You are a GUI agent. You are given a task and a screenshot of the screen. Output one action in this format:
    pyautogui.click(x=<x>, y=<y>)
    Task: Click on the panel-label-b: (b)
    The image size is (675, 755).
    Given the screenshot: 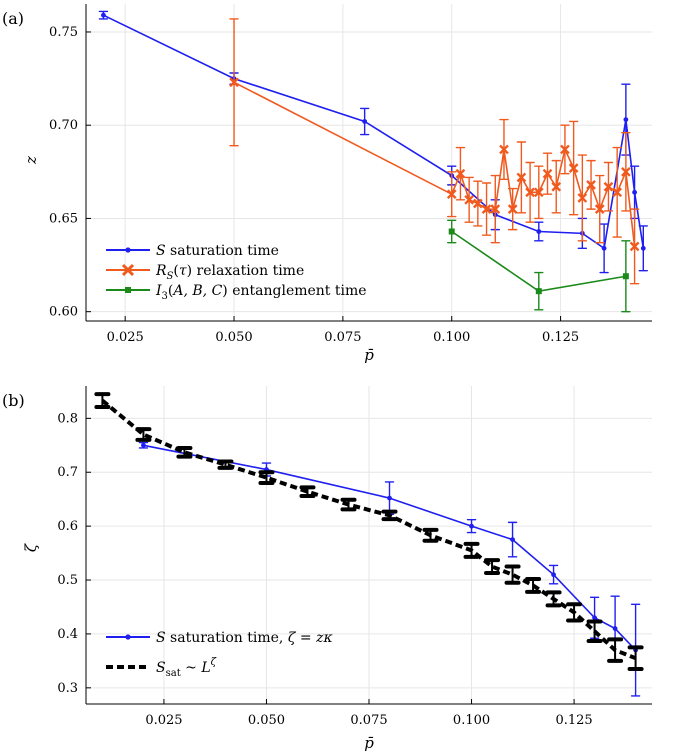 What is the action you would take?
    pyautogui.click(x=13, y=400)
    